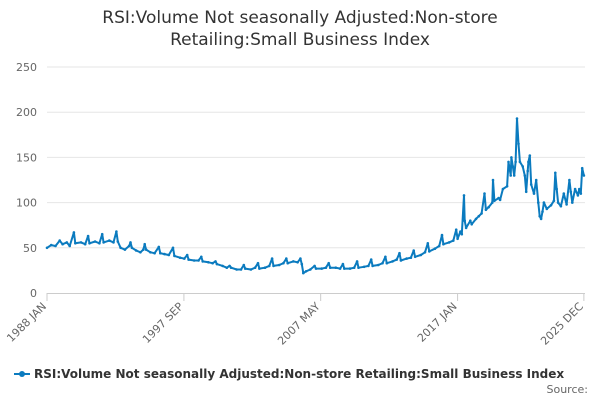  I want to click on y-tick-label: 200, so click(26, 112).